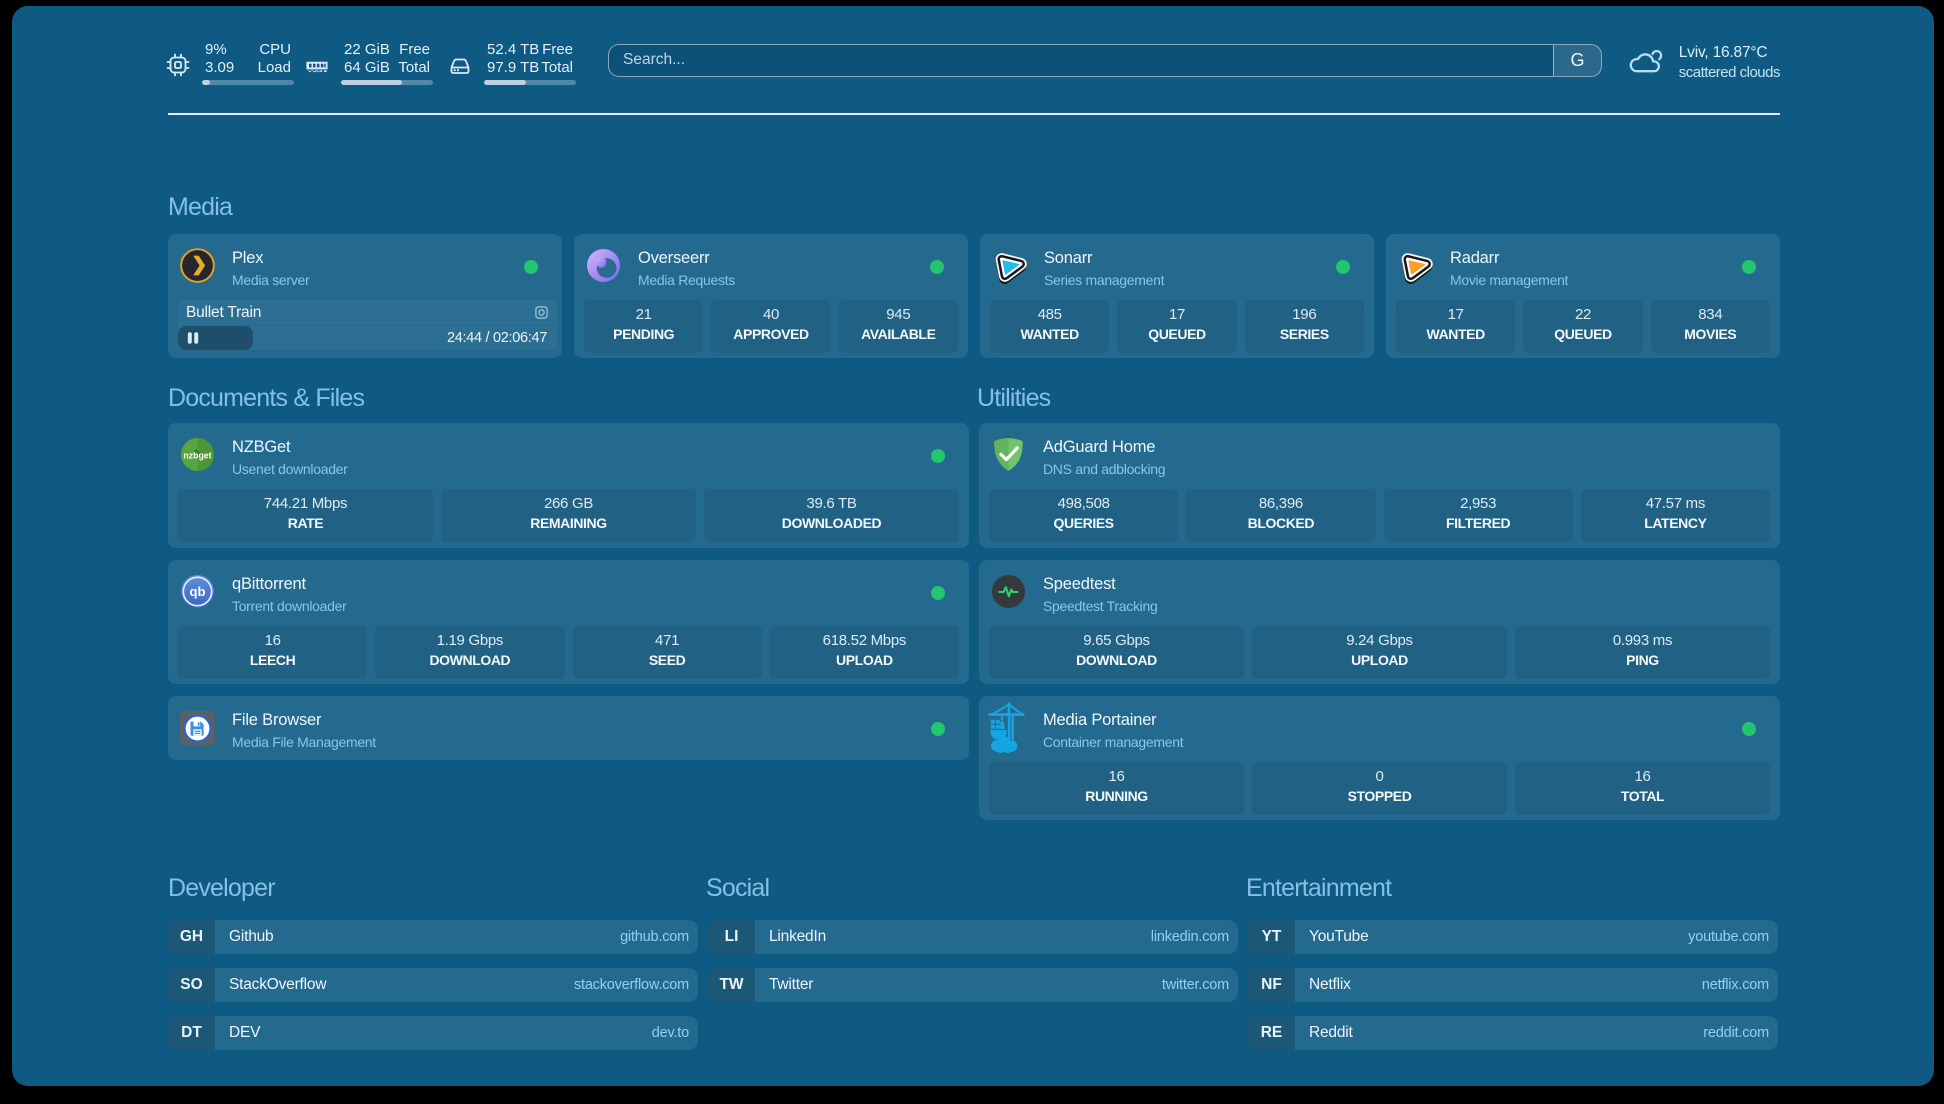  I want to click on svg-text: qb, so click(197, 591).